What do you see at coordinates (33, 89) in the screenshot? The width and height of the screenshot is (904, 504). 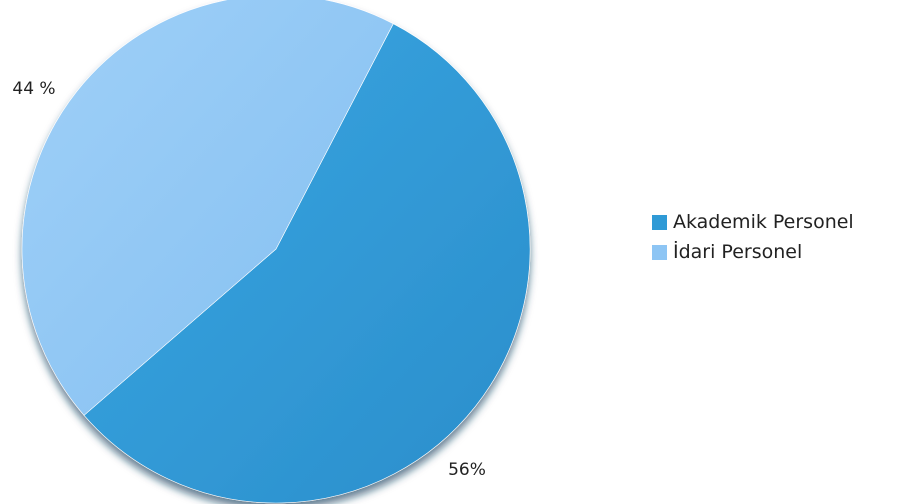 I see `data-label-idari-personel: 44 %` at bounding box center [33, 89].